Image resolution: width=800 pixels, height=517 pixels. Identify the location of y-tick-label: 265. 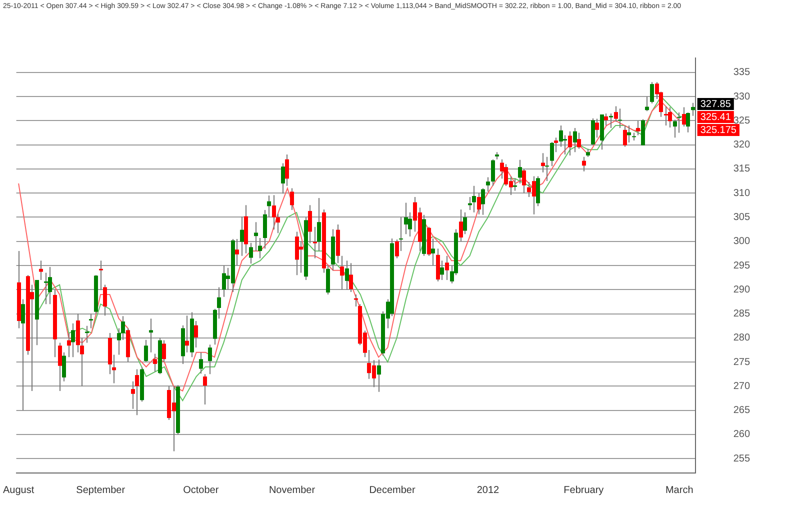
(741, 410).